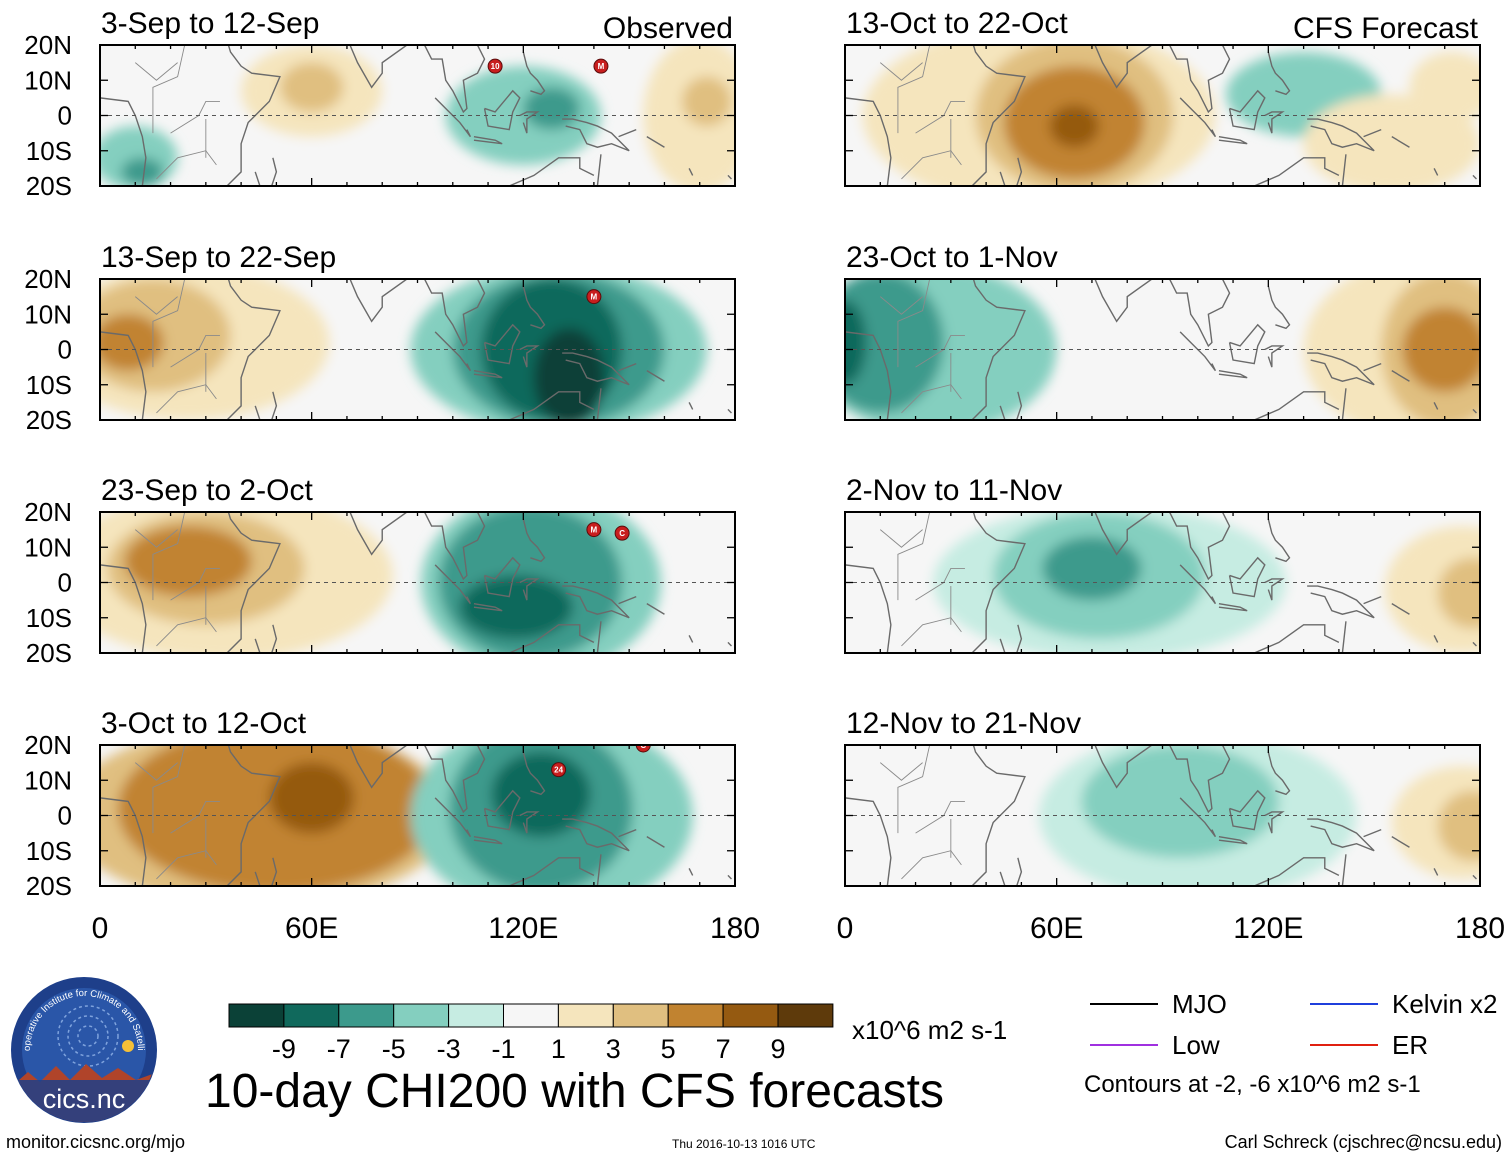 The height and width of the screenshot is (1159, 1510). What do you see at coordinates (417, 115) in the screenshot?
I see `anomaly-field` at bounding box center [417, 115].